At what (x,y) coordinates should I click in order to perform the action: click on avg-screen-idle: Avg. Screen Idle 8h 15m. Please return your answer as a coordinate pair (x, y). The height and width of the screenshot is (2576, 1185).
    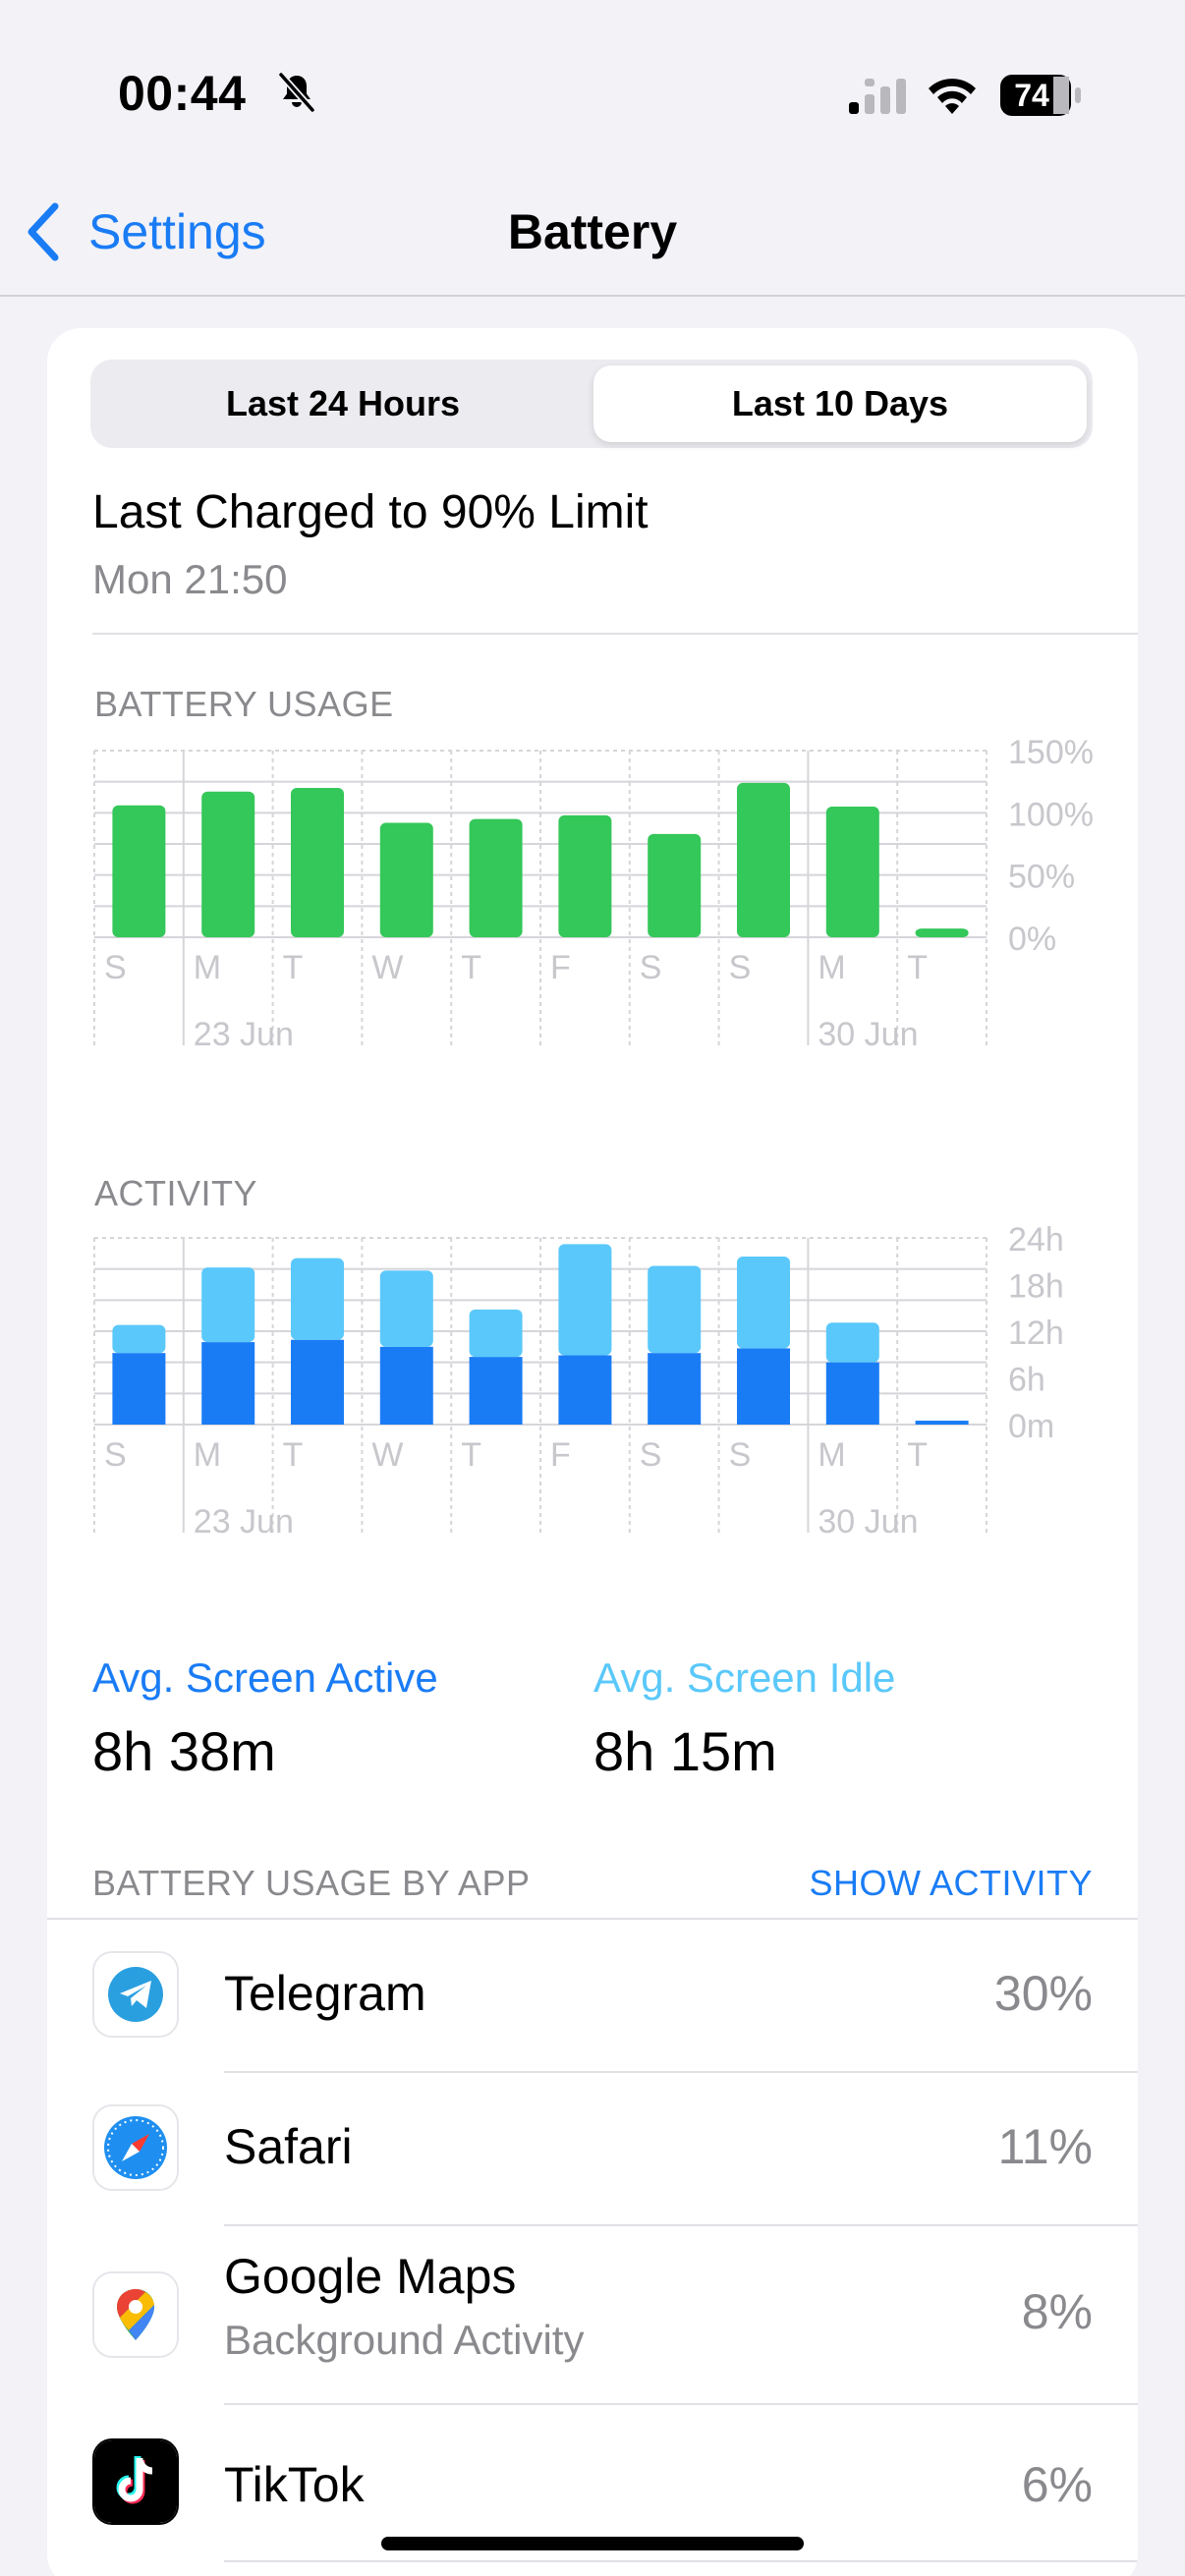
    Looking at the image, I should click on (744, 1718).